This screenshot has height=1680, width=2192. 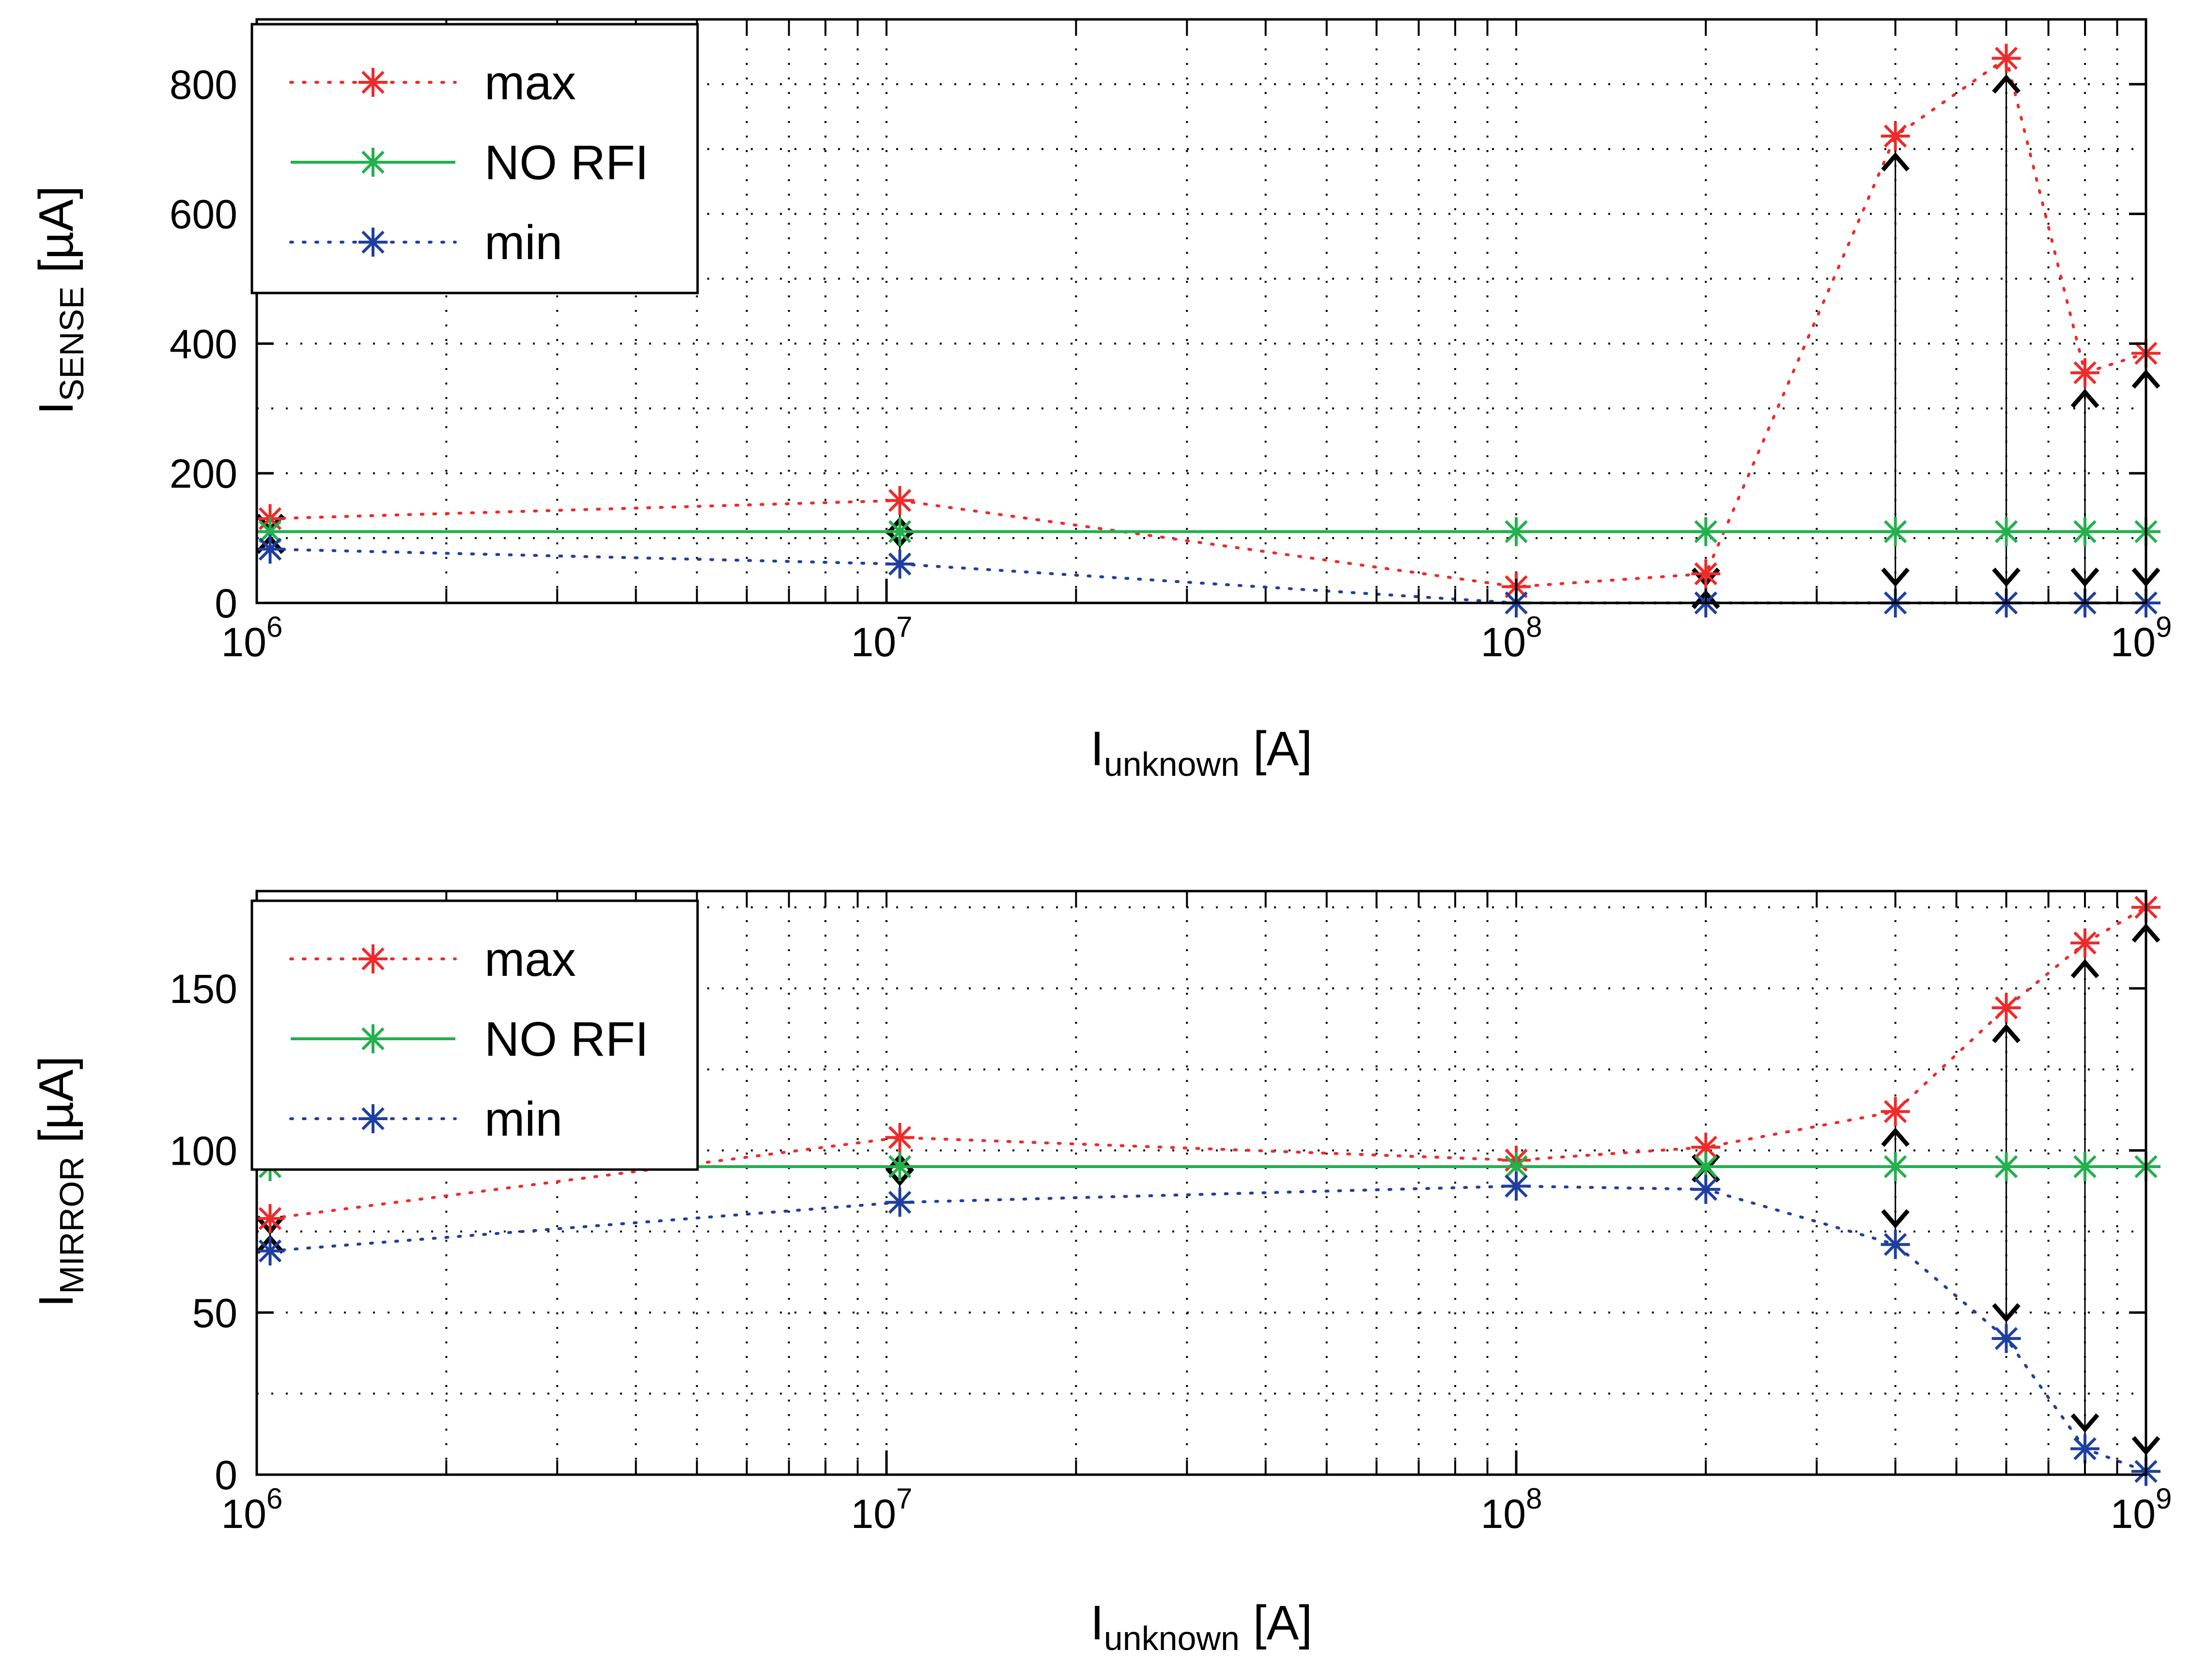 I want to click on series-line-min, so click(x=1207, y=1329).